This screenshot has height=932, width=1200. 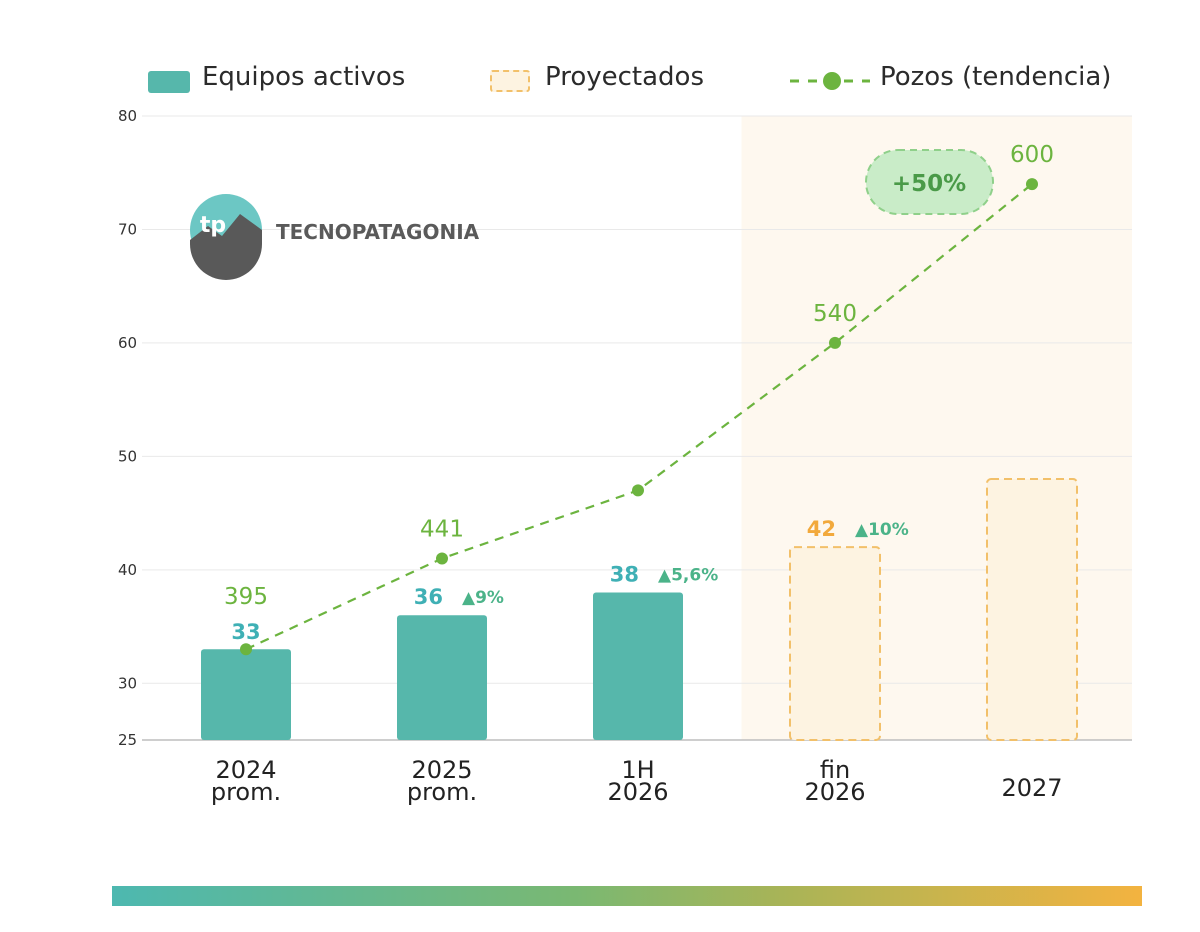 I want to click on y-tick-label-25: 25, so click(x=127, y=740).